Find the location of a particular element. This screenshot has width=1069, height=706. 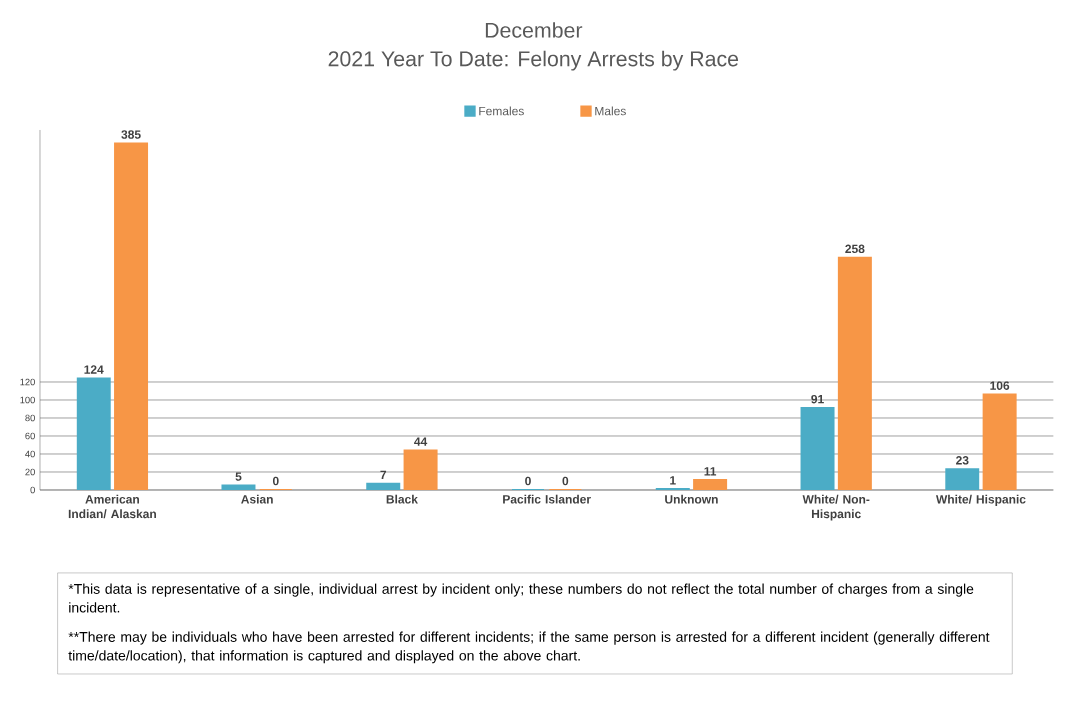

text: *This data is representative of a single, individual arrest by incident only; these numbers do not reflect the total number of charges from a single incident. is located at coordinates (521, 598).